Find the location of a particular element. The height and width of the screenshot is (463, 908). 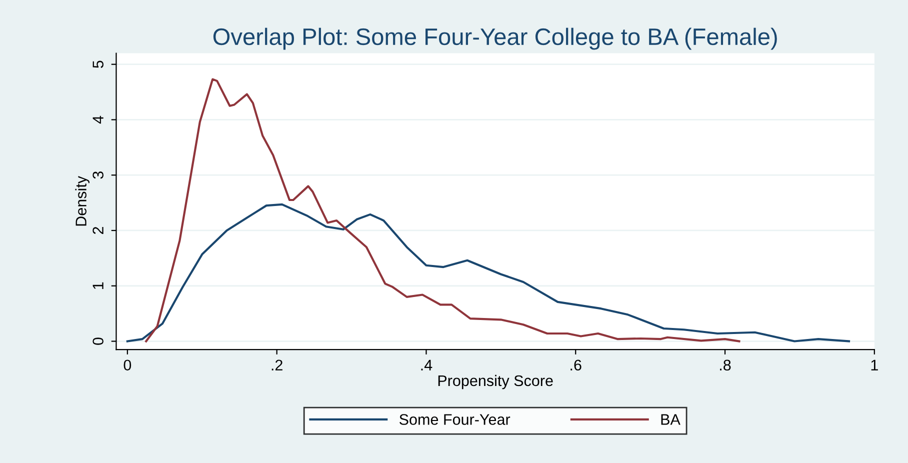

y-tick-label: 2 is located at coordinates (98, 230).